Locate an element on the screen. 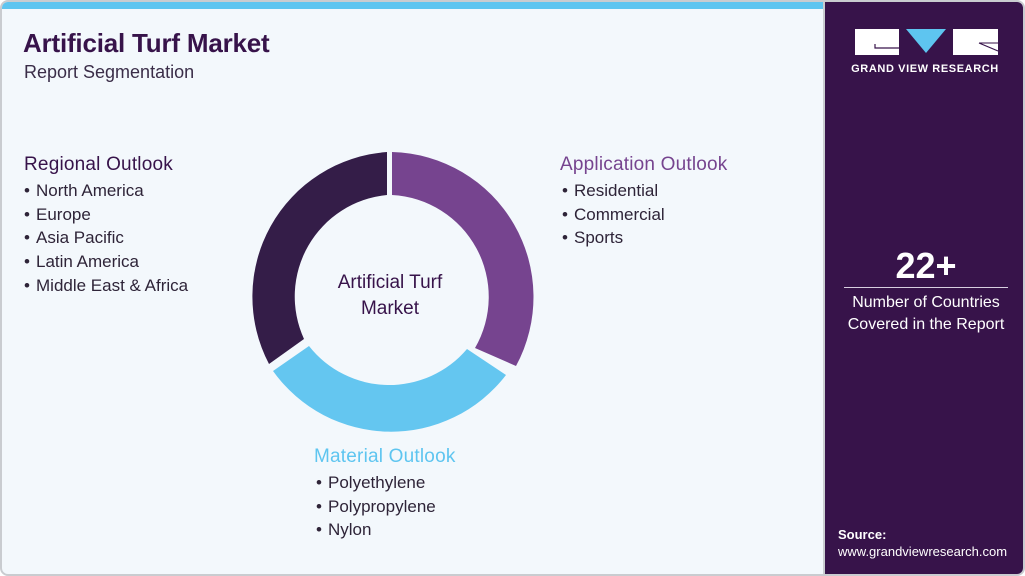 Image resolution: width=1025 pixels, height=576 pixels. donut-segment-material is located at coordinates (389, 389).